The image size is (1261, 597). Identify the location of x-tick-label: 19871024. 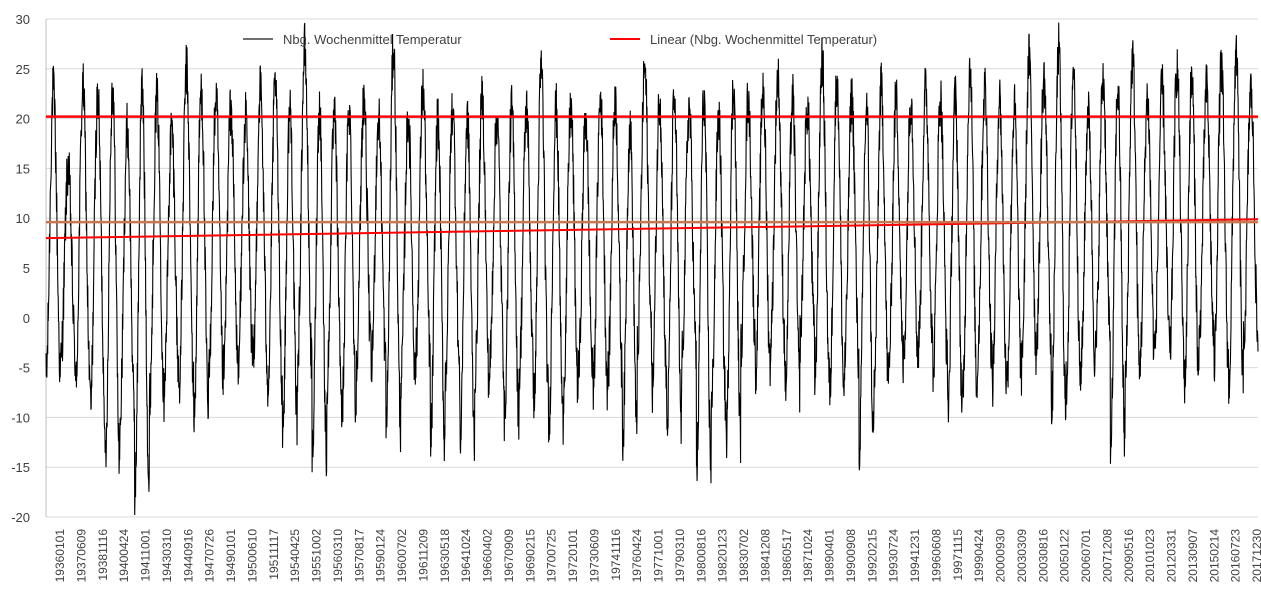
(808, 556).